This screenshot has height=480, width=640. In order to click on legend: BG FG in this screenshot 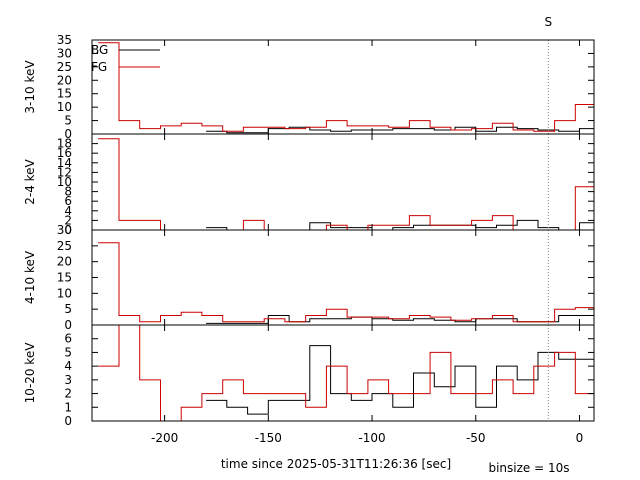, I will do `click(125, 58)`.